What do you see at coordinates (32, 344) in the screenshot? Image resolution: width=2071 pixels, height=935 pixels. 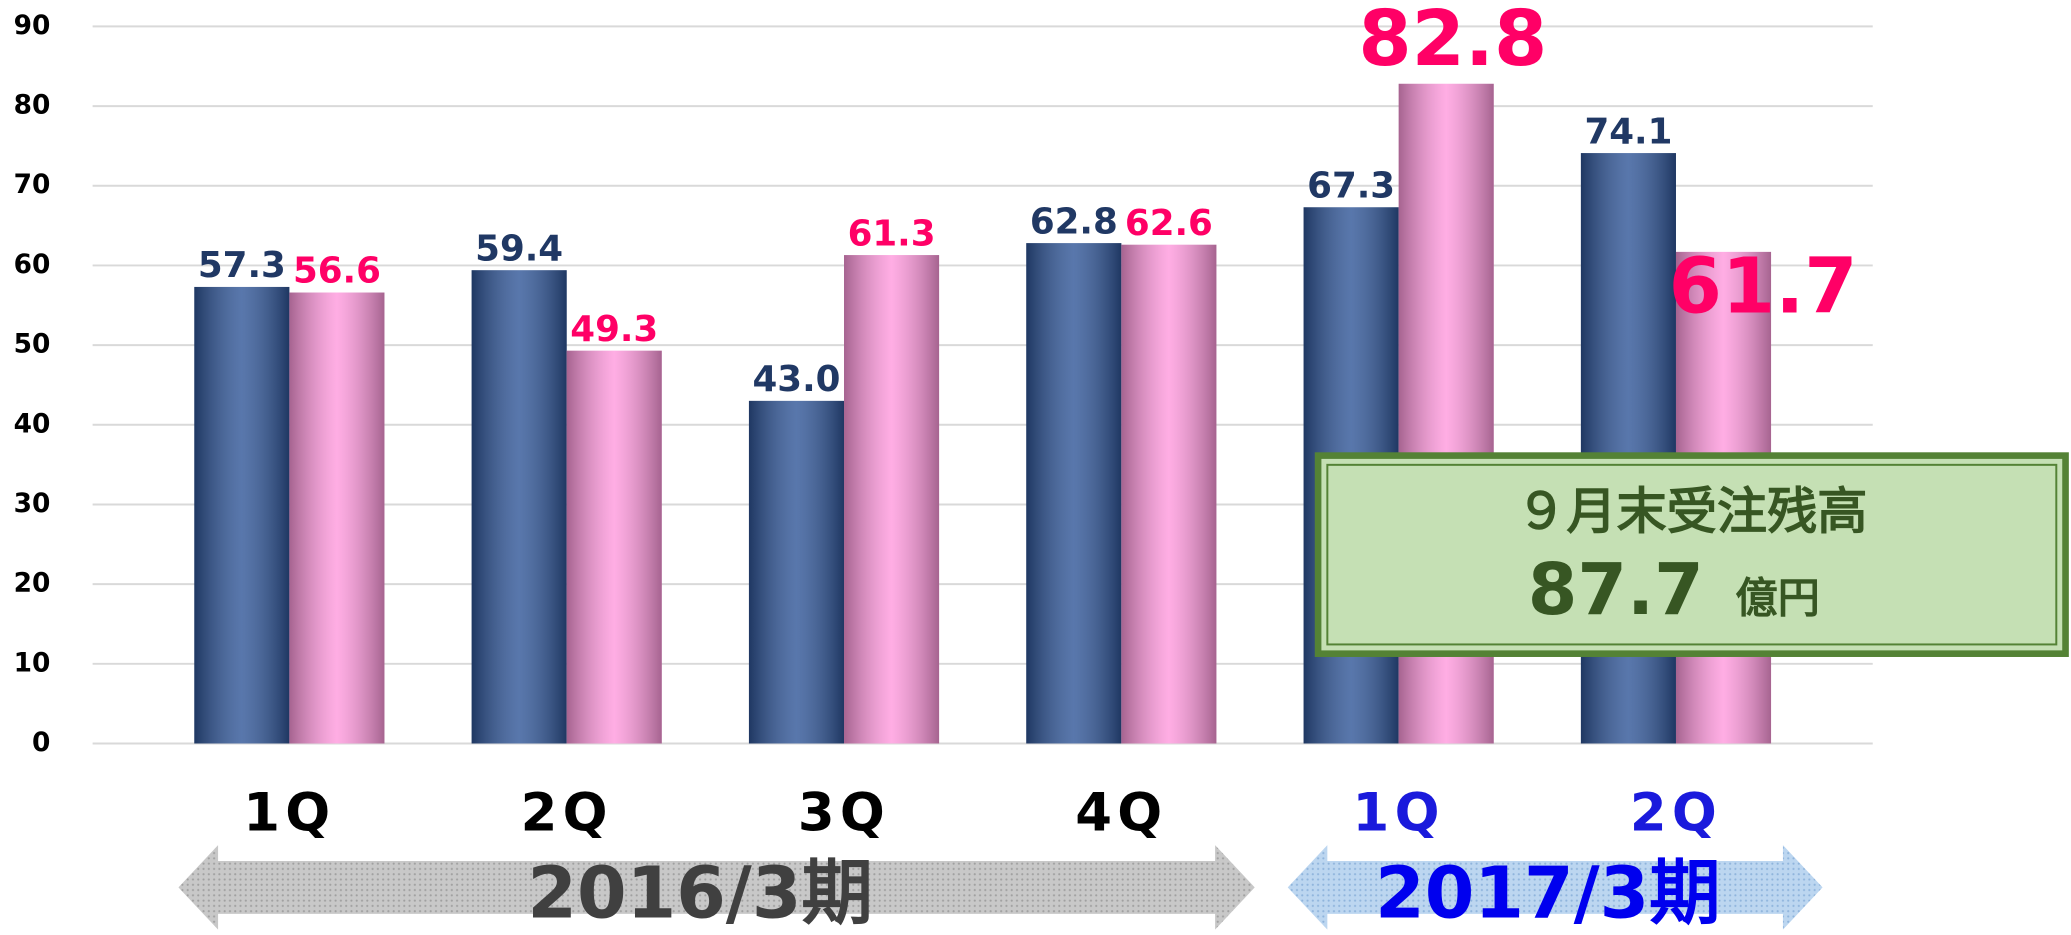 I see `y-tick-label: 50` at bounding box center [32, 344].